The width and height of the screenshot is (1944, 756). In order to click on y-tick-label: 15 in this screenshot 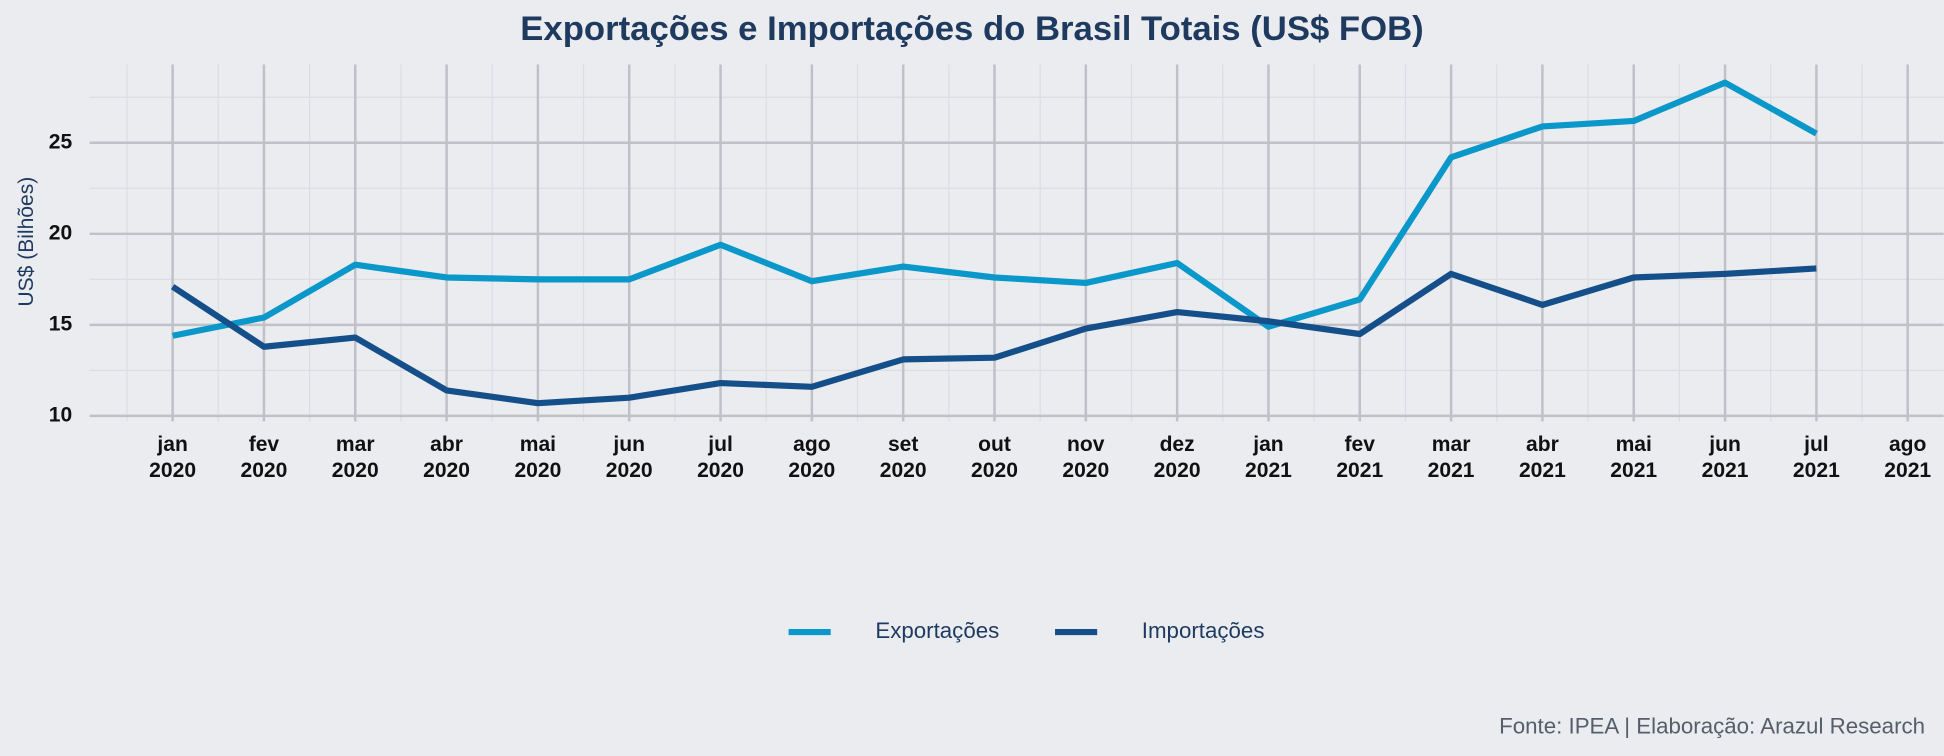, I will do `click(61, 323)`.